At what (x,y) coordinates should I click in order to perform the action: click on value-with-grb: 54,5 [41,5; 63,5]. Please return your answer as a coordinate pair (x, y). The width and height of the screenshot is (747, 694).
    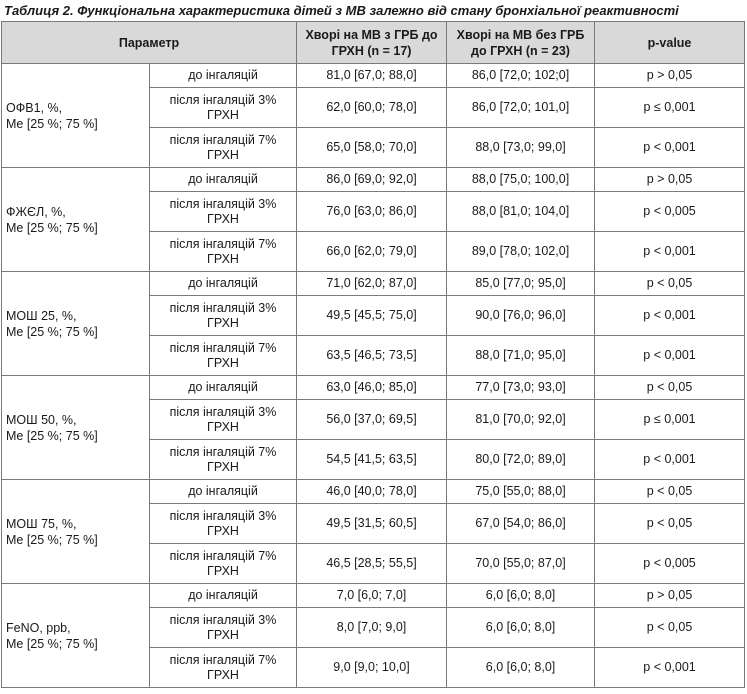
    Looking at the image, I should click on (372, 459).